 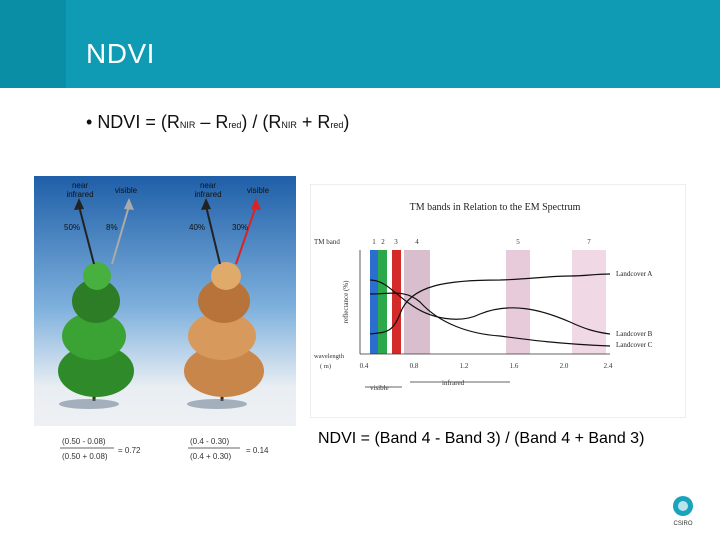 I want to click on x-tick: 1.2, so click(x=464, y=366).